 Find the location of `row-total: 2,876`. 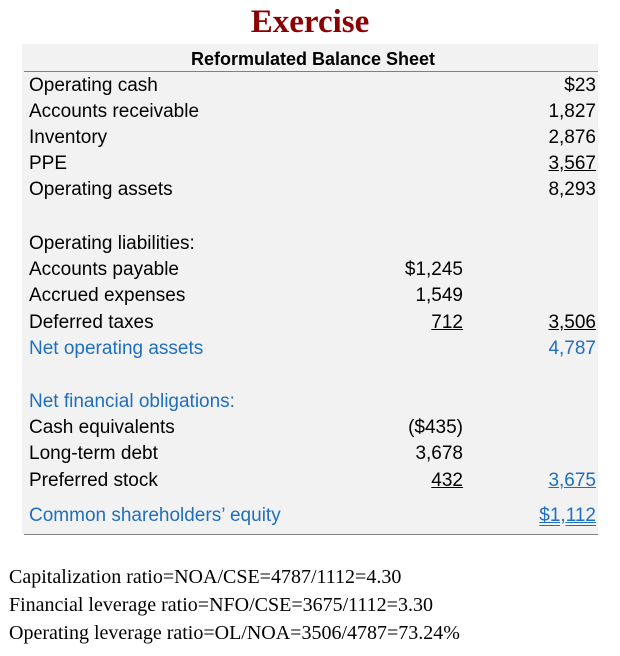

row-total: 2,876 is located at coordinates (572, 137).